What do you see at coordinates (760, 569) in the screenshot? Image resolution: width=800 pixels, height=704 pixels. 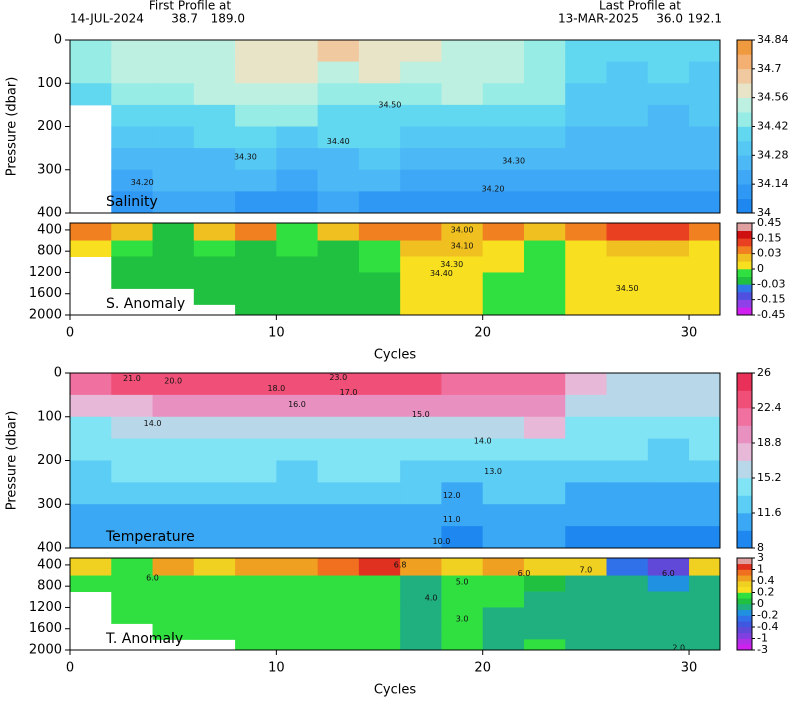 I see `colorbar-tick-label: 1` at bounding box center [760, 569].